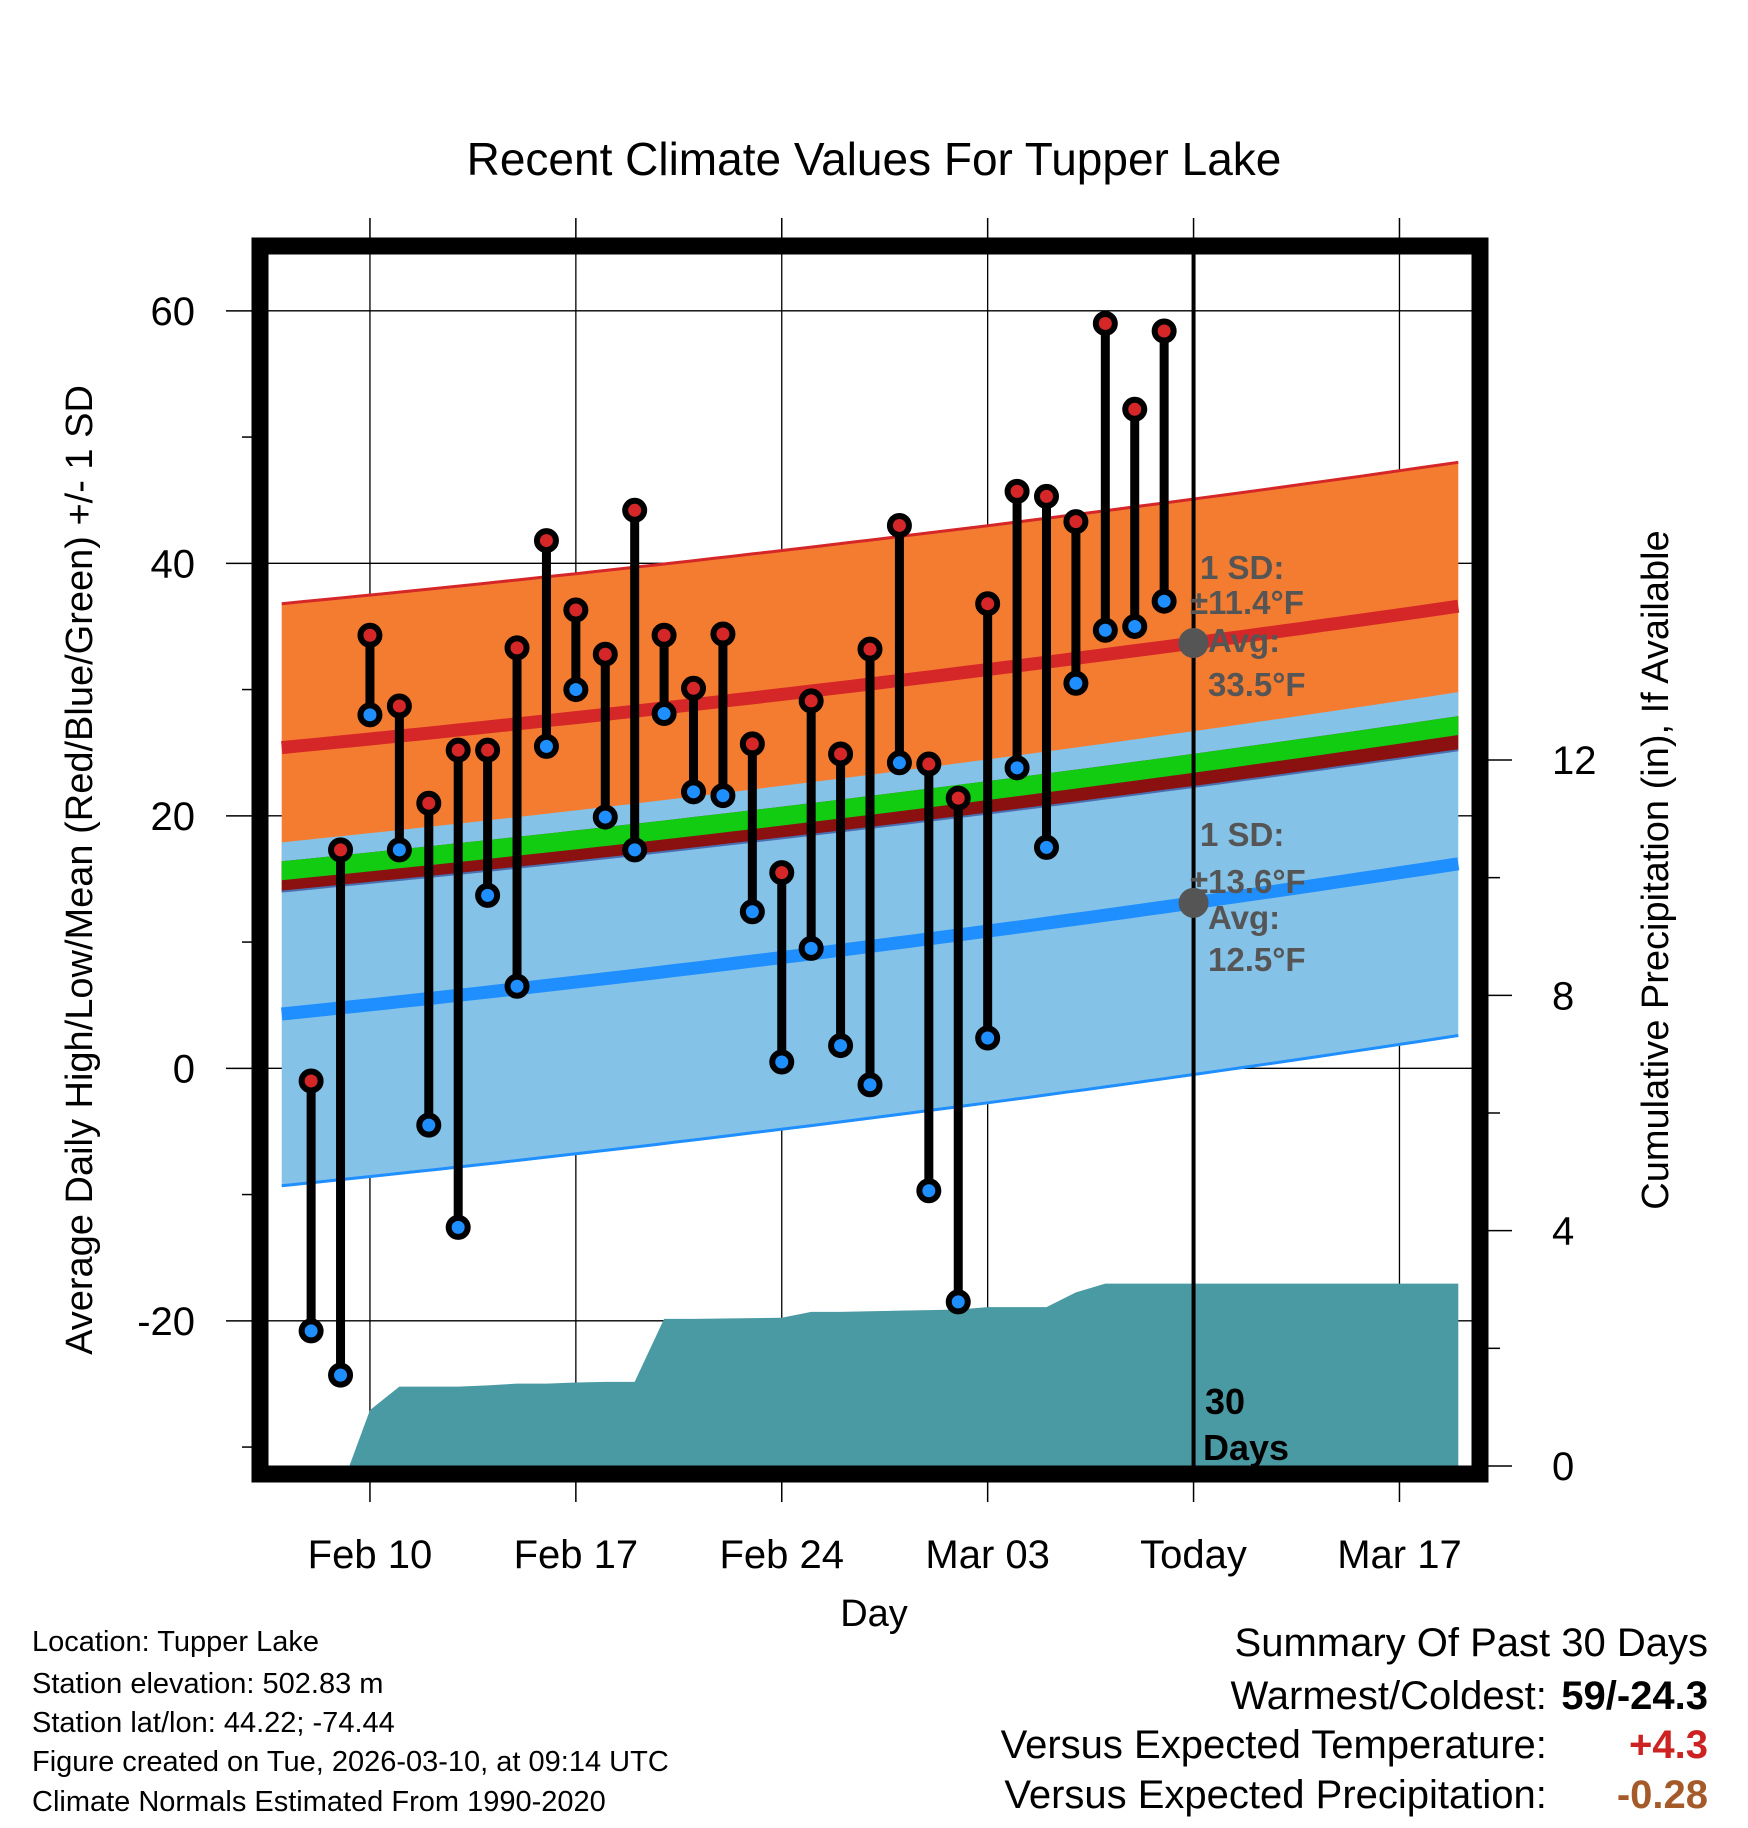 The height and width of the screenshot is (1828, 1748). Describe the element at coordinates (1399, 1555) in the screenshot. I see `x-tick-label: Mar 17` at that location.